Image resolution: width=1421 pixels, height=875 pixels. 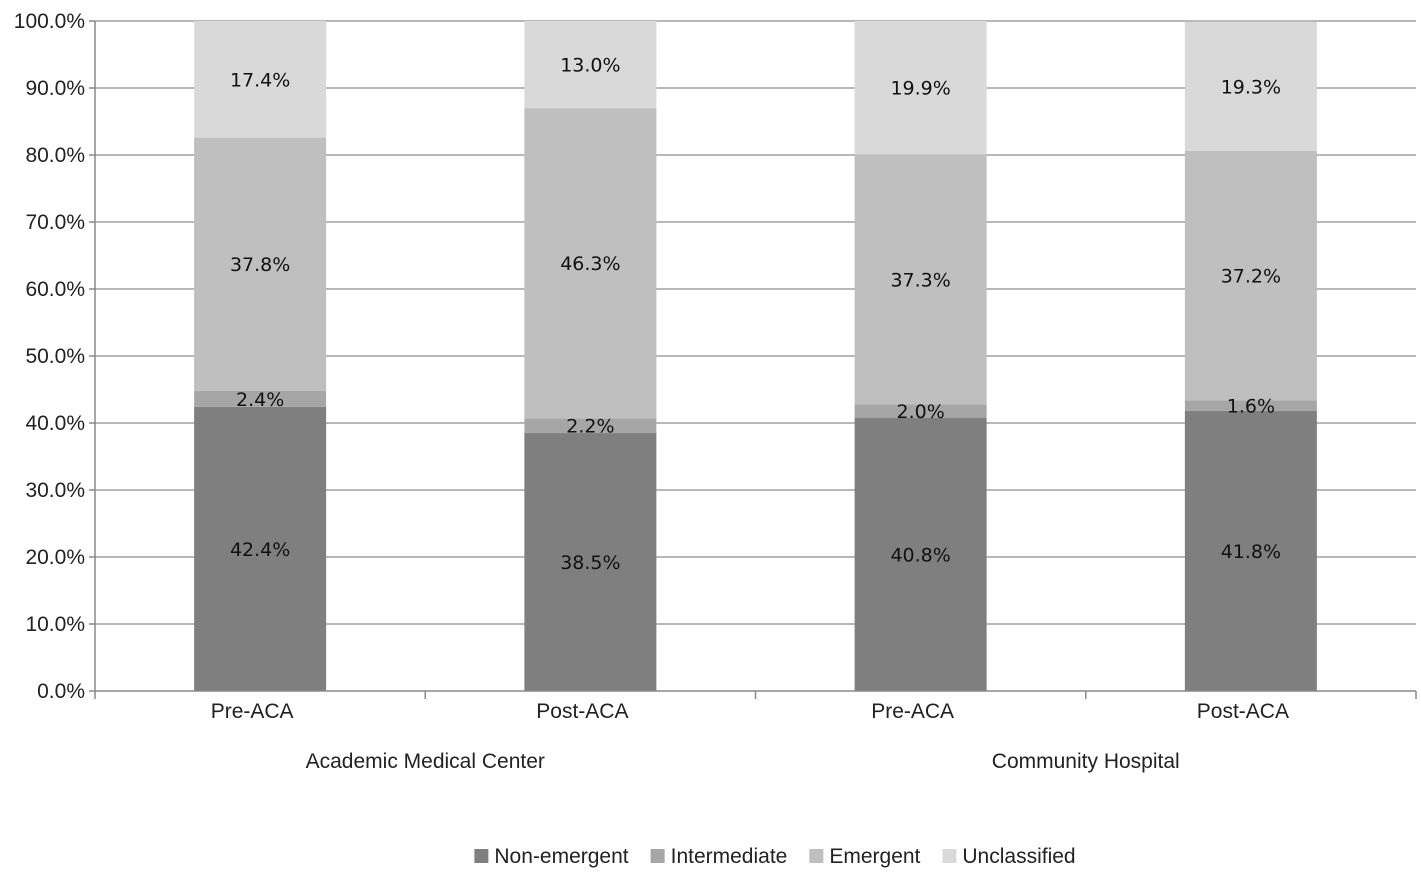 I want to click on data-label: 1.6%, so click(x=1251, y=407).